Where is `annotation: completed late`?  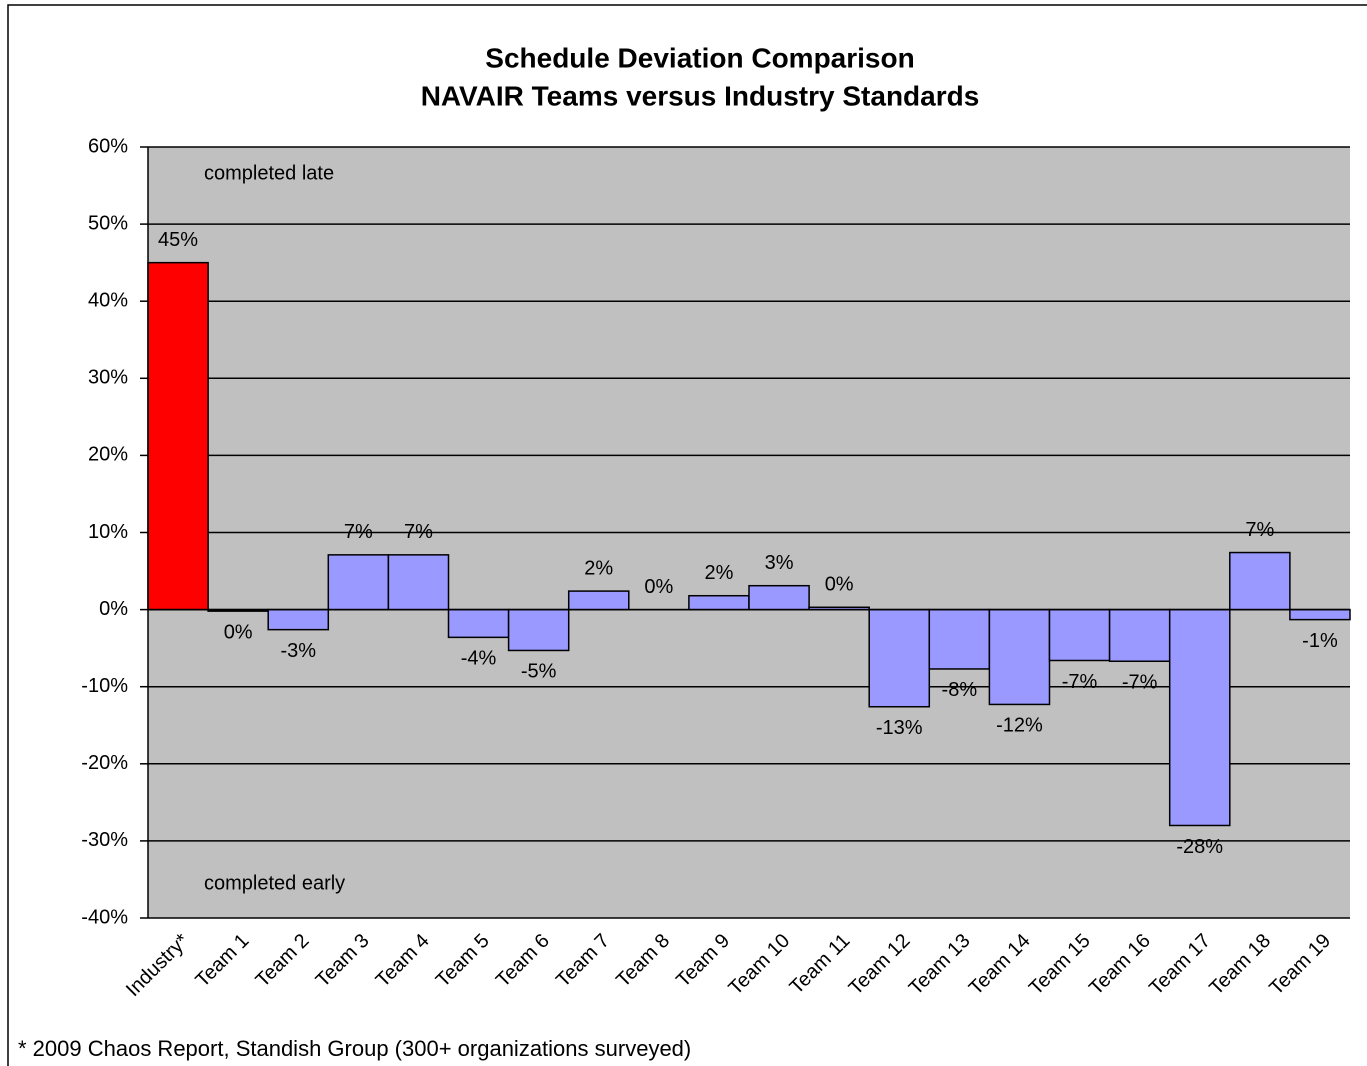
annotation: completed late is located at coordinates (269, 173).